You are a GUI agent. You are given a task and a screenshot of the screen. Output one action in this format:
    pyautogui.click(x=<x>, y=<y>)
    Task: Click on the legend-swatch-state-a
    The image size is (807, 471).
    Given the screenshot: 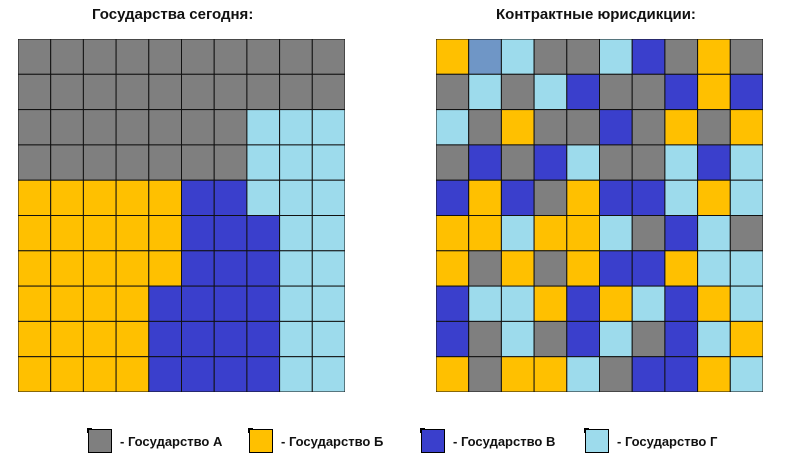 What is the action you would take?
    pyautogui.click(x=99, y=440)
    